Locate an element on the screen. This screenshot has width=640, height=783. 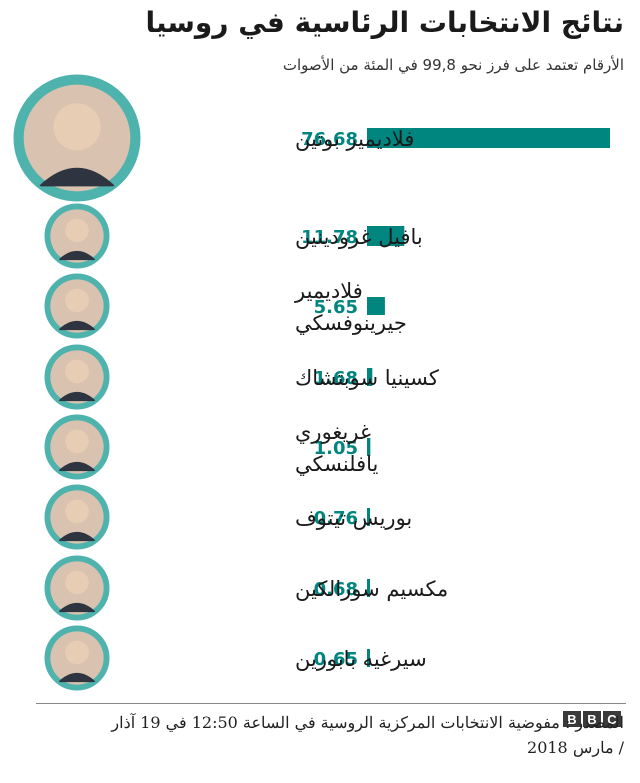
bbc-logo-letter: C is located at coordinates (612, 719).